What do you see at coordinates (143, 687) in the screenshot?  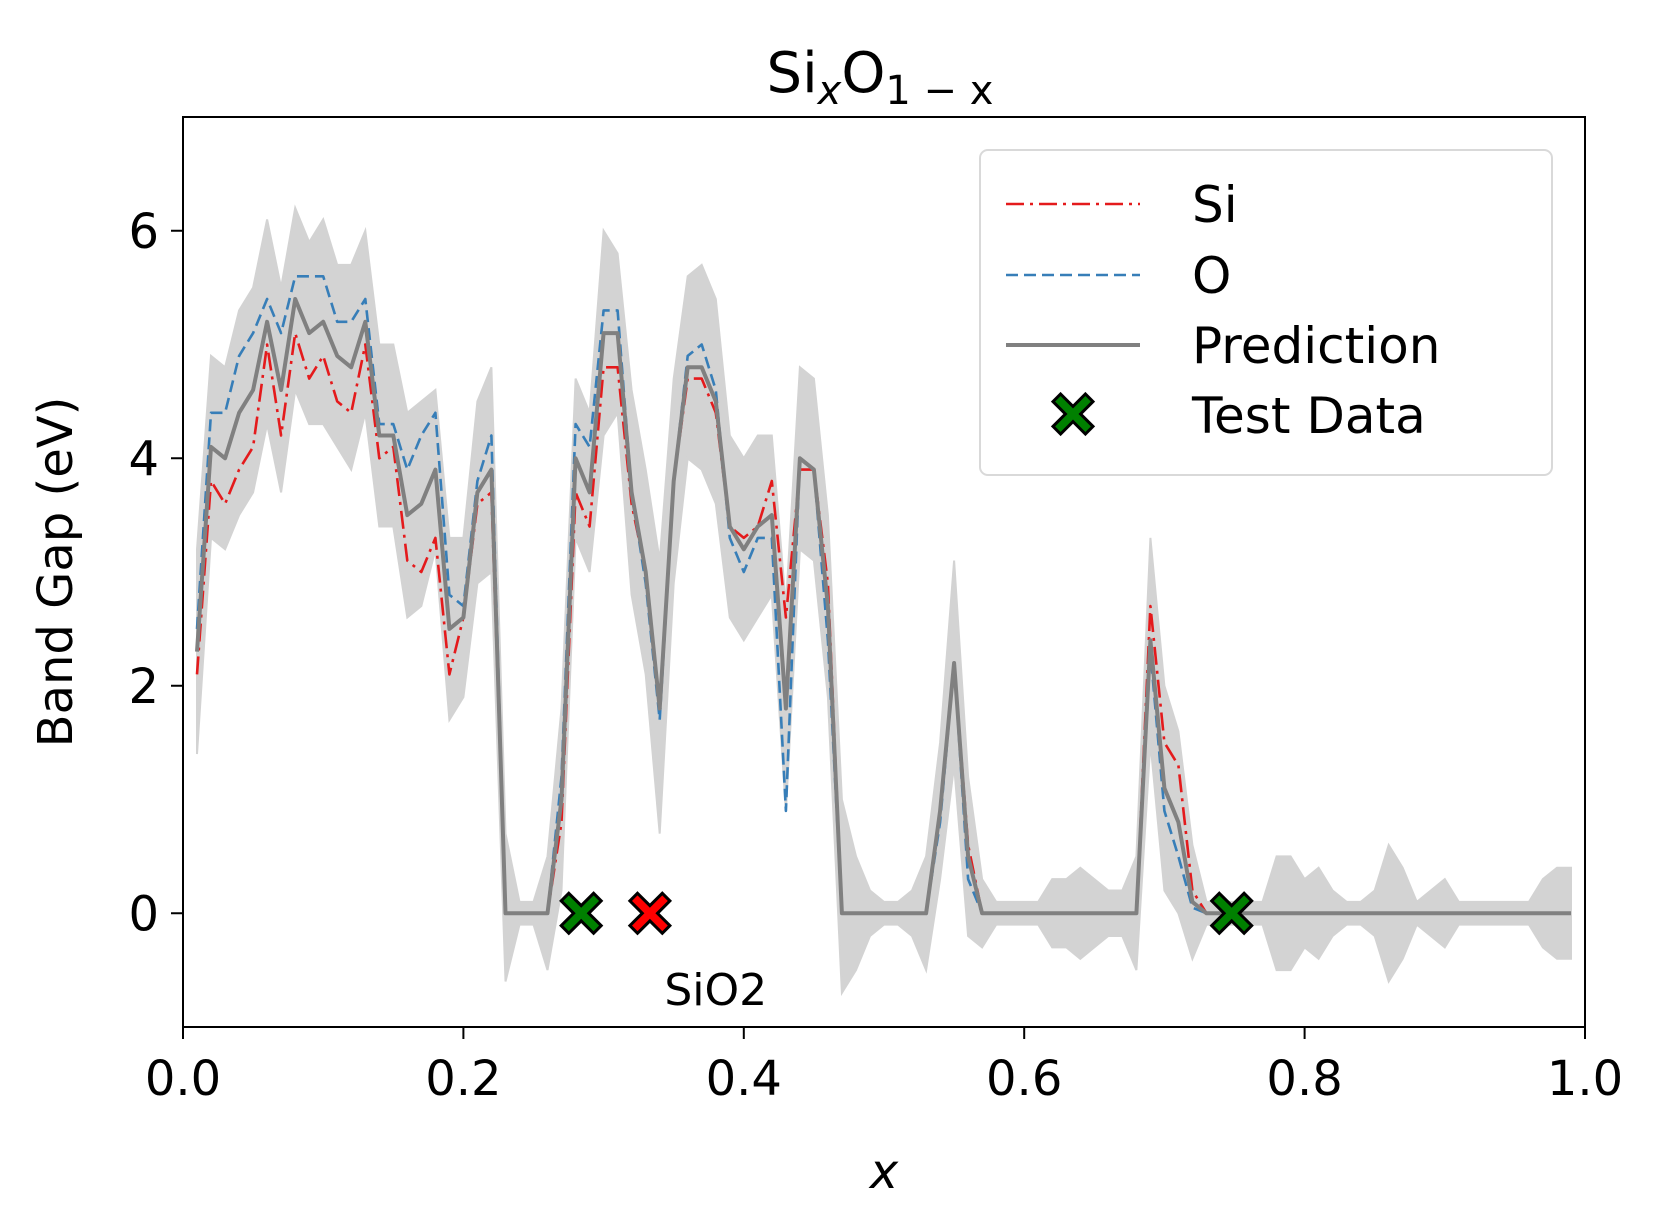 I see `y-tick-label: 2` at bounding box center [143, 687].